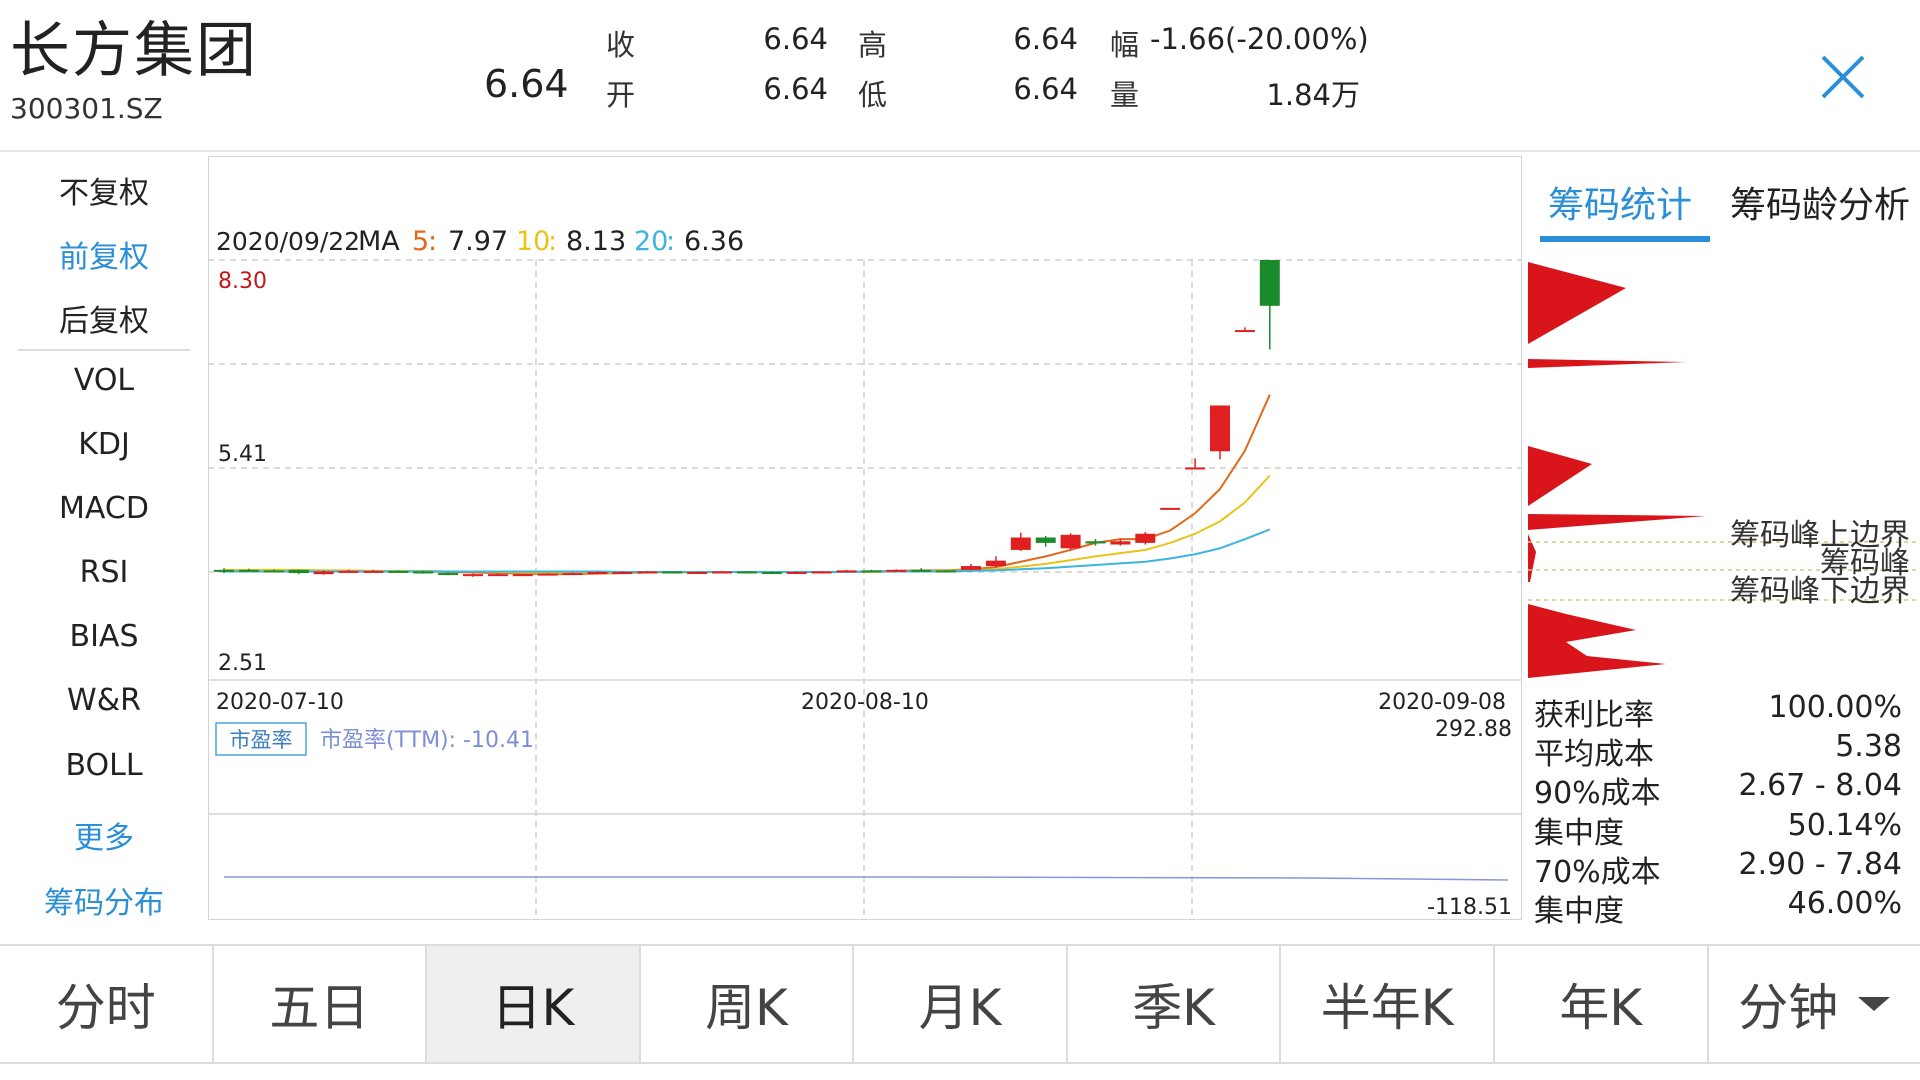  What do you see at coordinates (1820, 591) in the screenshot?
I see `chip-lower-label: 筹码峰下边界` at bounding box center [1820, 591].